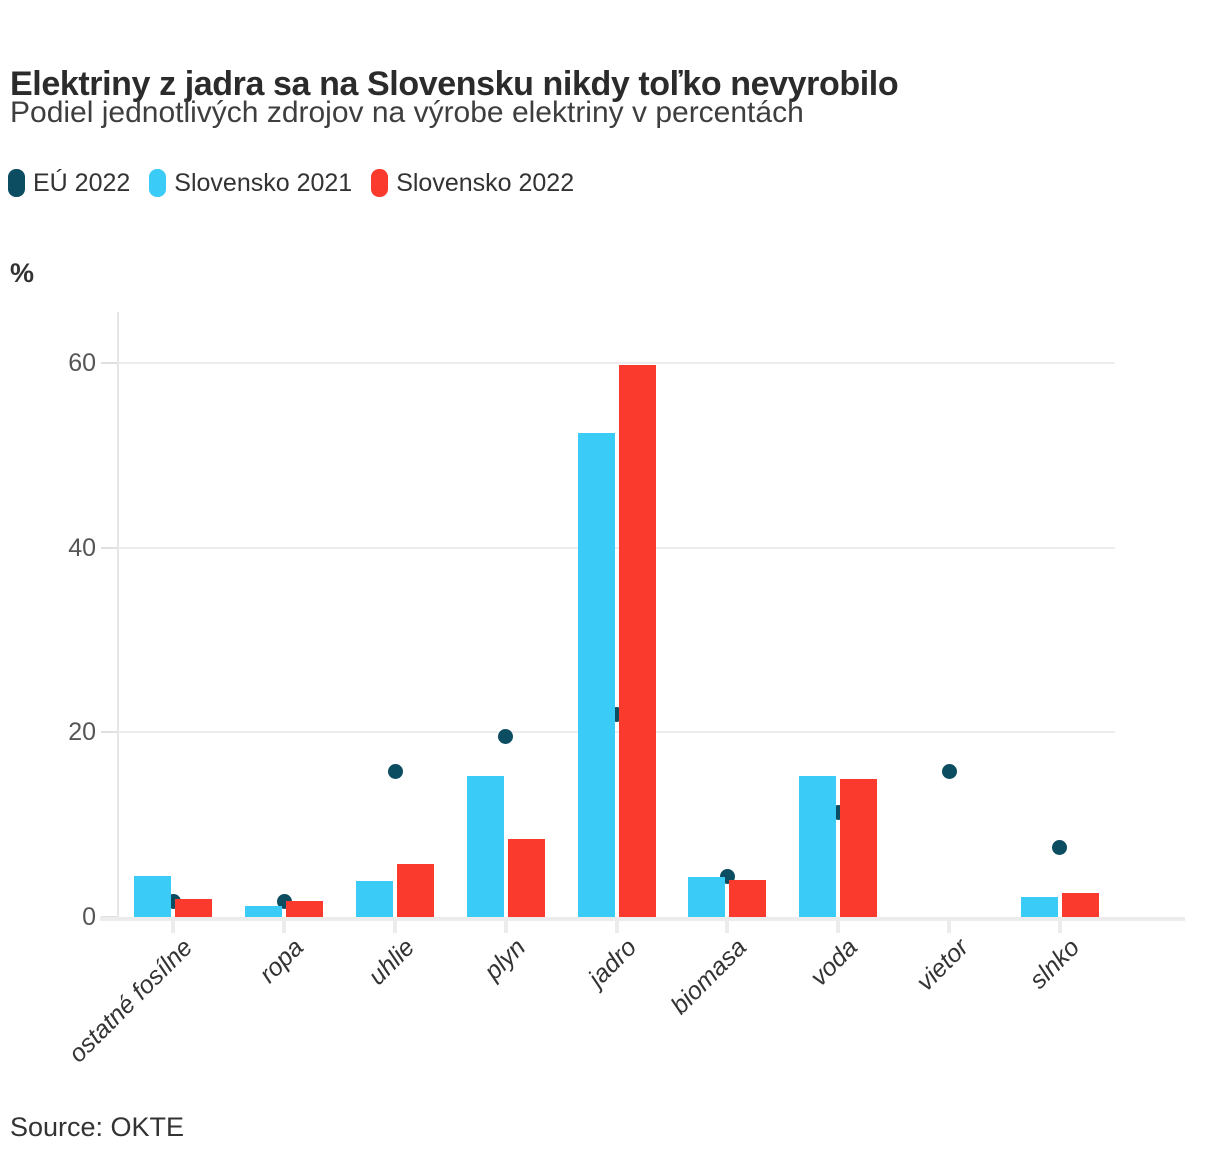 This screenshot has height=1165, width=1232. What do you see at coordinates (22, 273) in the screenshot?
I see `y-axis-unit-label: %` at bounding box center [22, 273].